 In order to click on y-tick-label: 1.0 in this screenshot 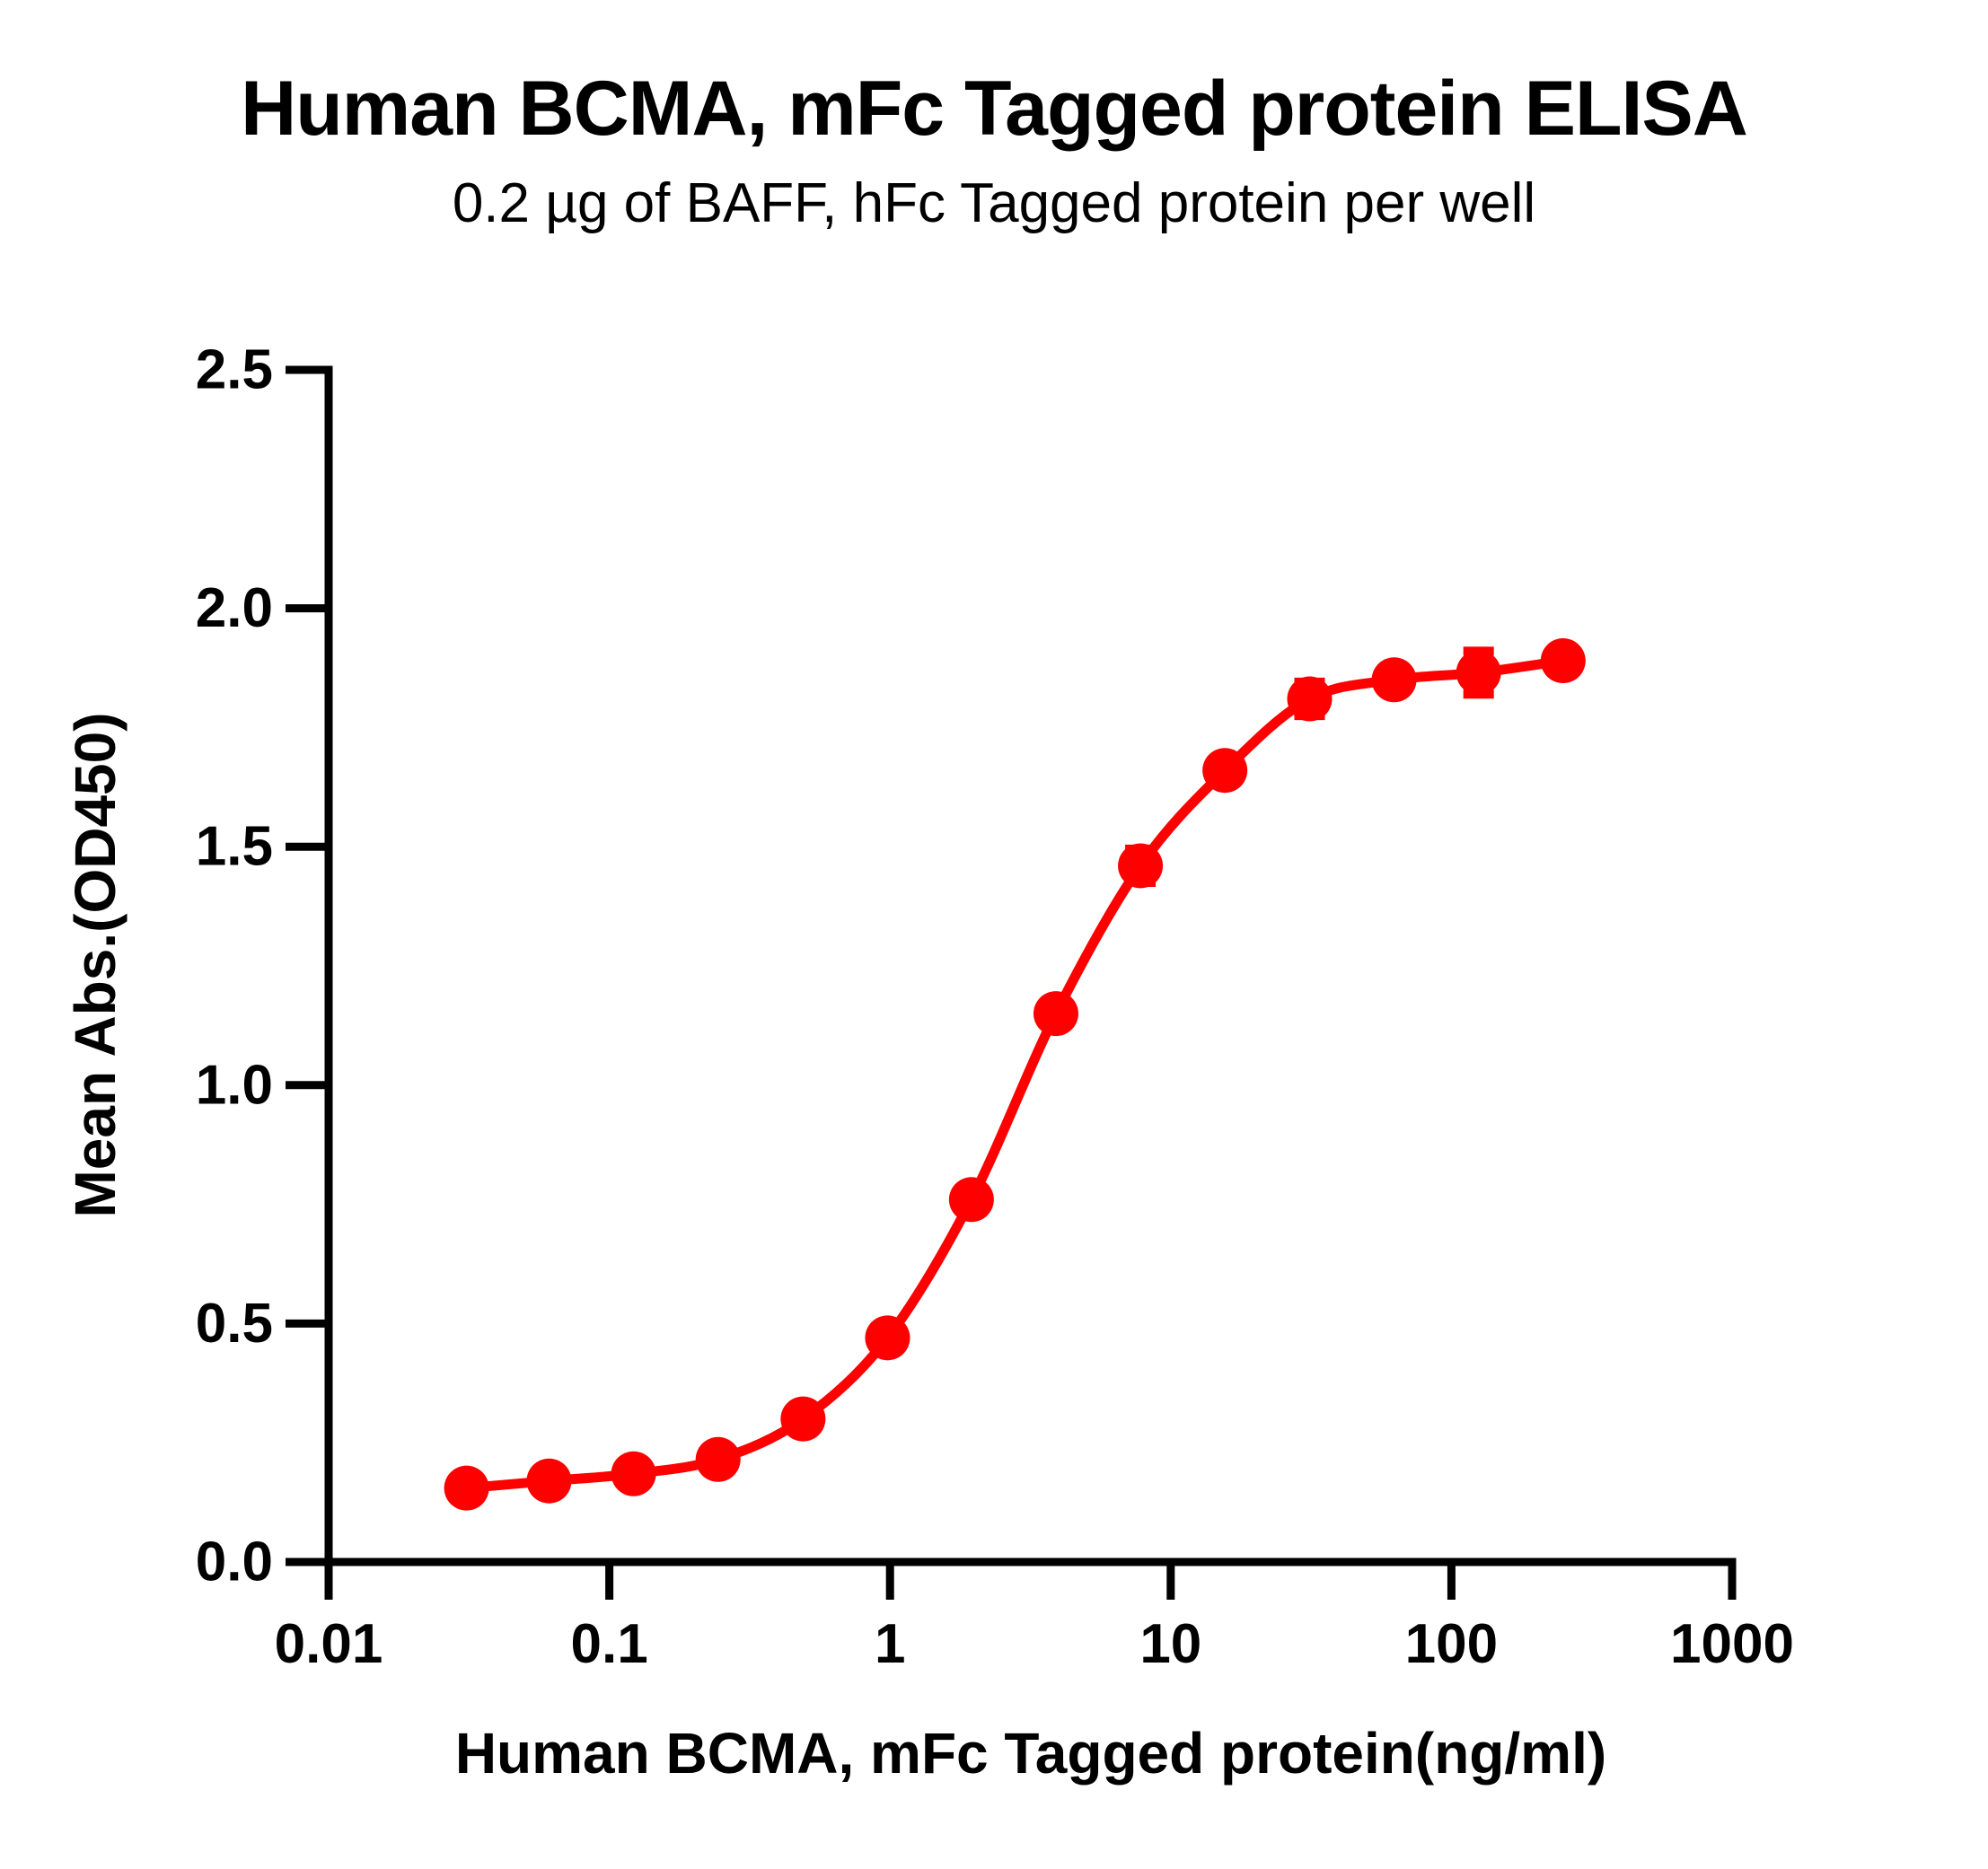, I will do `click(234, 1085)`.